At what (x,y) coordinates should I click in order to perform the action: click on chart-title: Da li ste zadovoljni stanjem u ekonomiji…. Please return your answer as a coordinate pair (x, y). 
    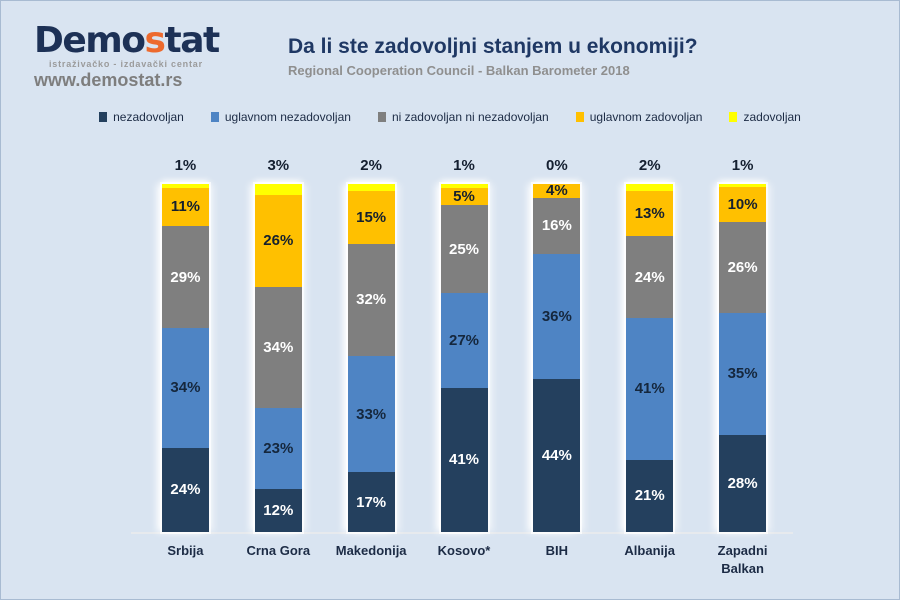
    Looking at the image, I should click on (493, 46).